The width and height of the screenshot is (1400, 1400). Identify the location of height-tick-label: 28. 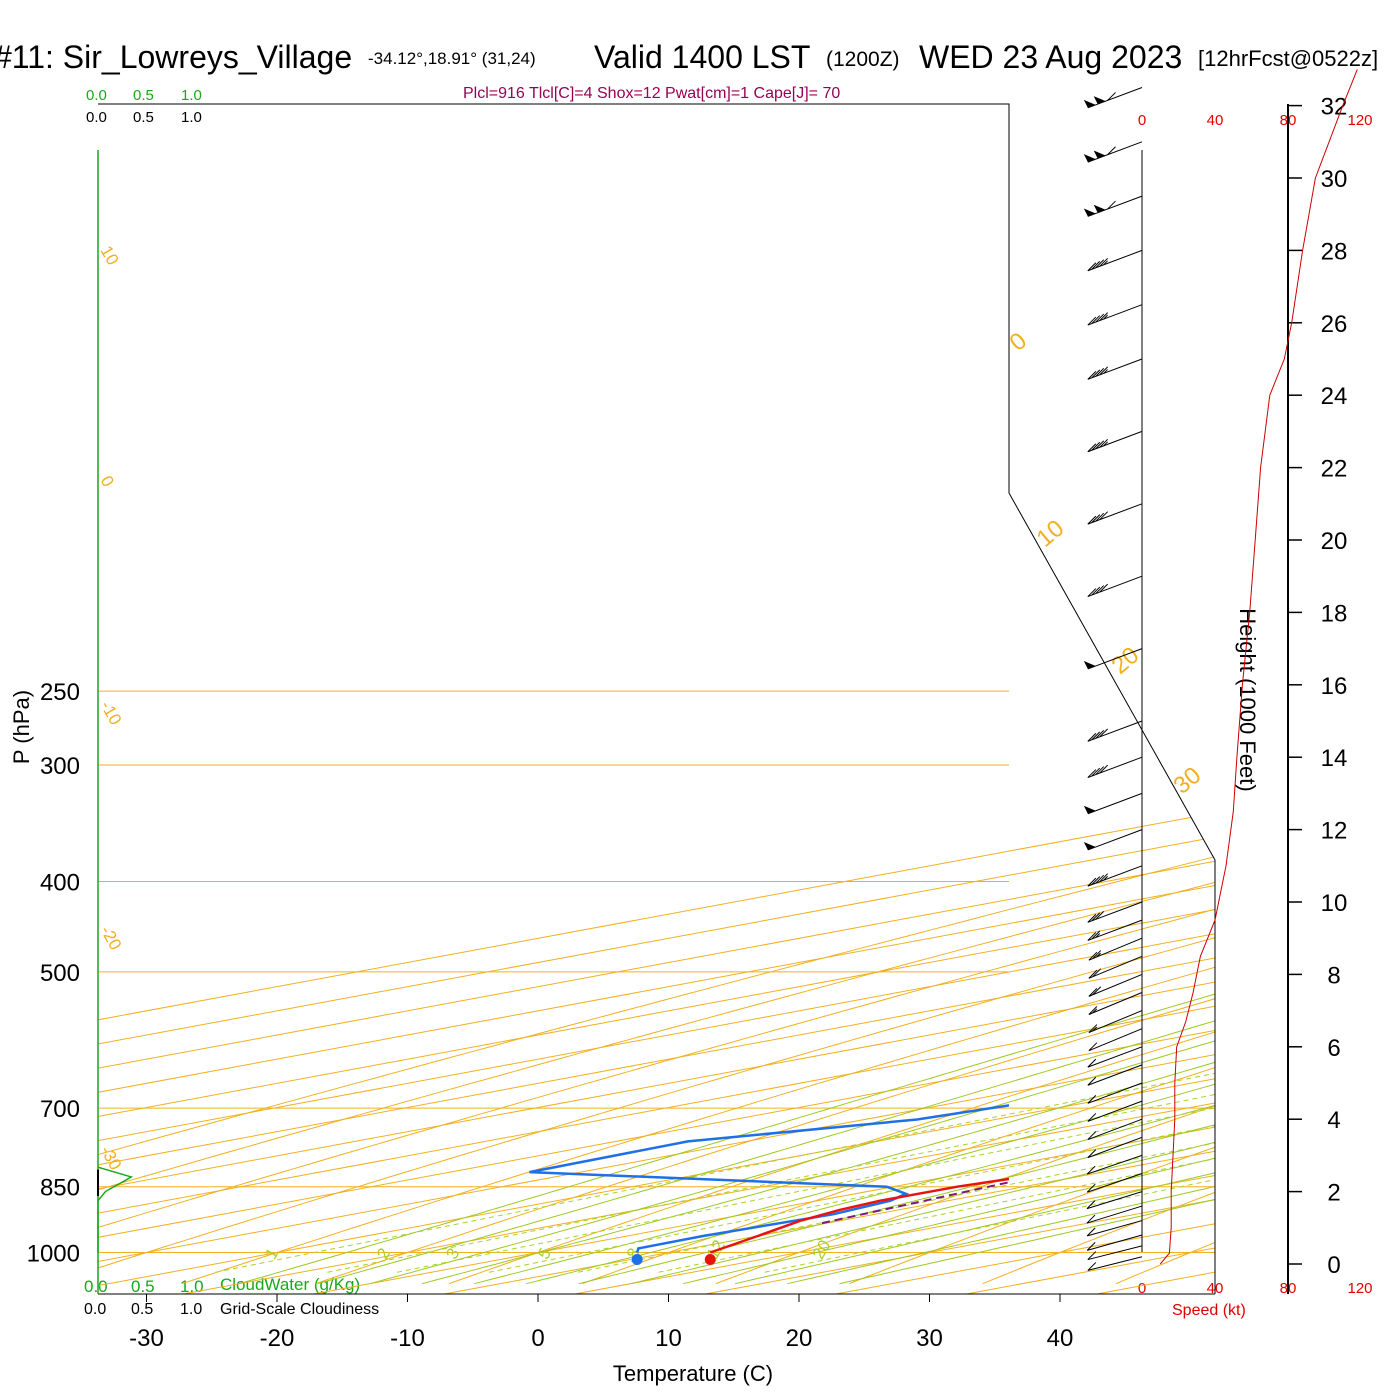
(1334, 251).